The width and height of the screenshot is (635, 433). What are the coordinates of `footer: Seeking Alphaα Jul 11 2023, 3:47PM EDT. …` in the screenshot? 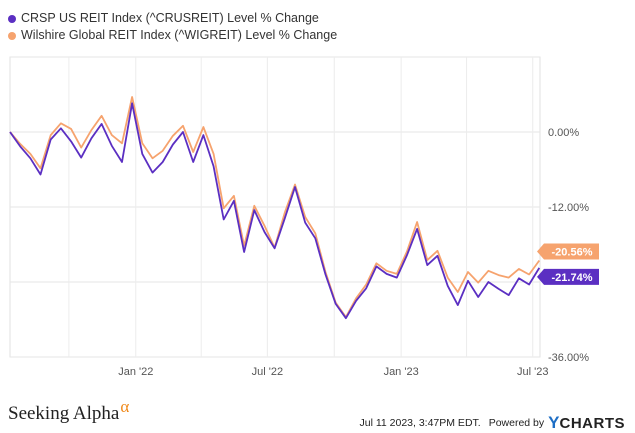 It's located at (317, 414).